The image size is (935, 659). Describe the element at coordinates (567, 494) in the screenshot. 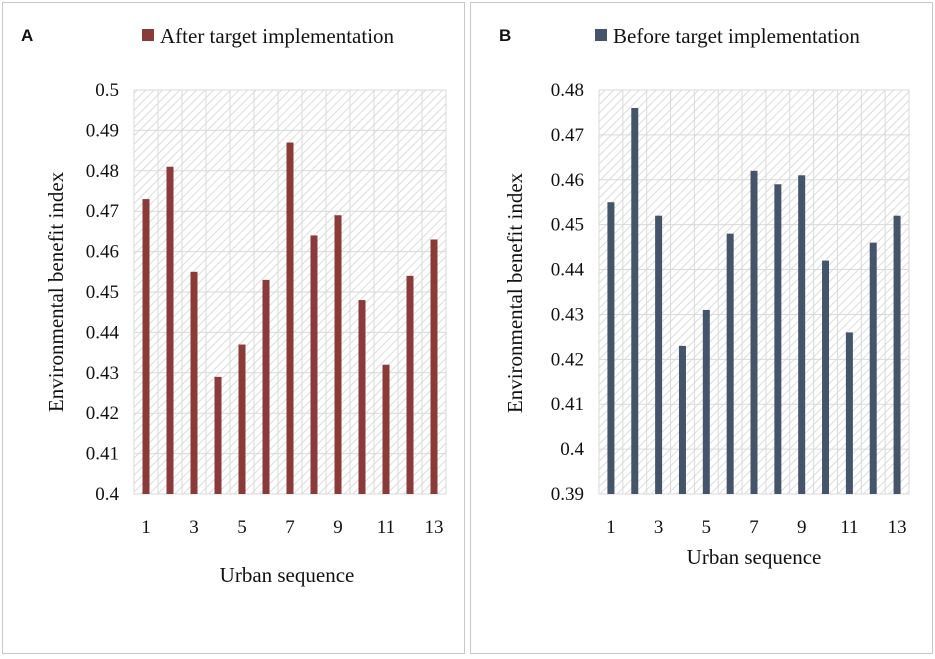

I see `y-tick-label: 0.39` at that location.